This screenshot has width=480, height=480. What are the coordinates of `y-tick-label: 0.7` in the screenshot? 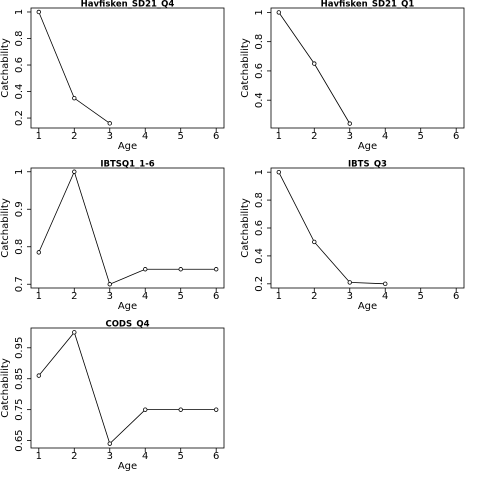 It's located at (19, 284).